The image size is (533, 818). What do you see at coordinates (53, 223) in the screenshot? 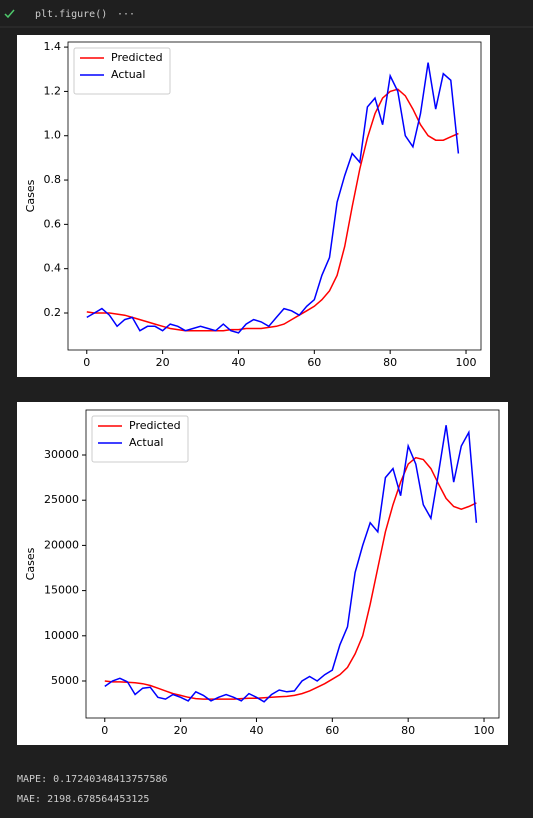
I see `y-tick-label: 0.6` at bounding box center [53, 223].